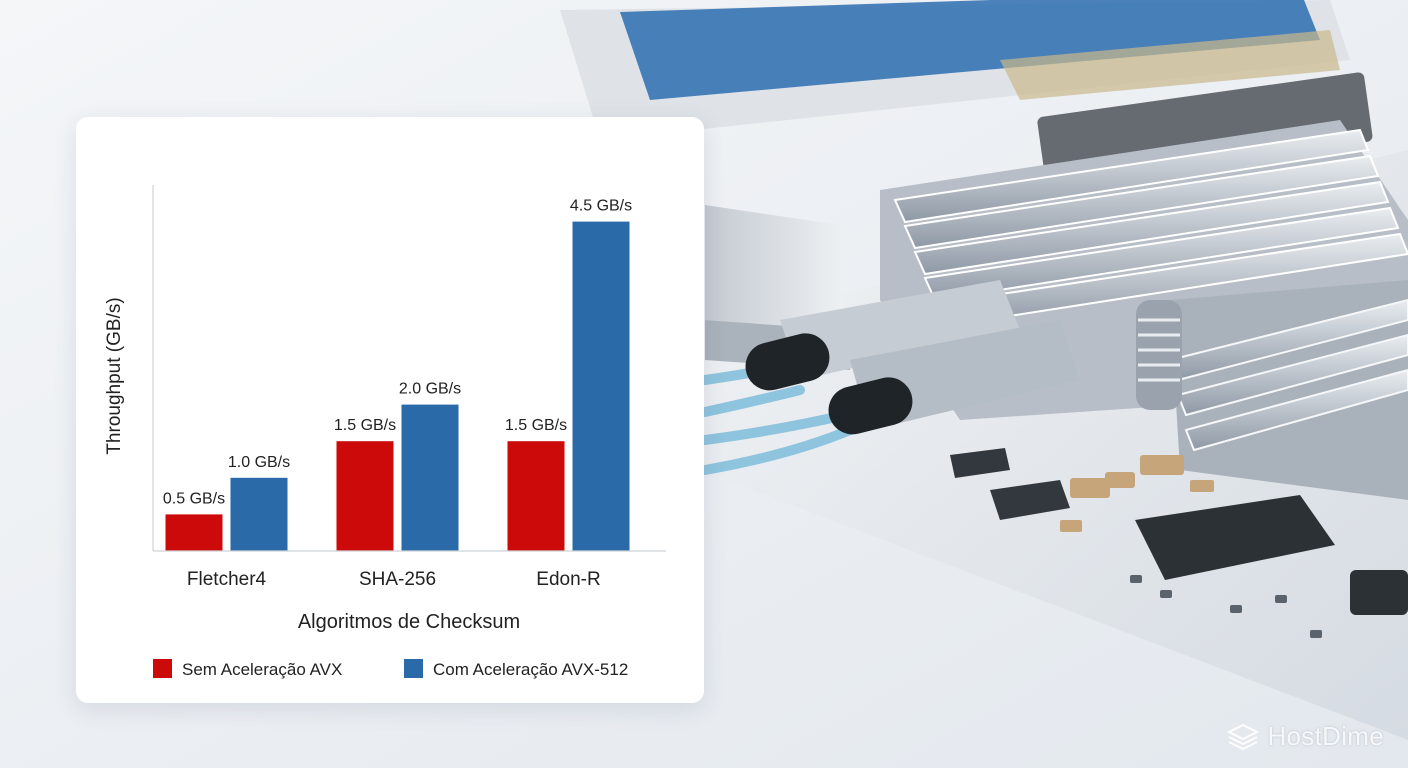  Describe the element at coordinates (259, 462) in the screenshot. I see `data-label: 1.0 GB/s` at that location.